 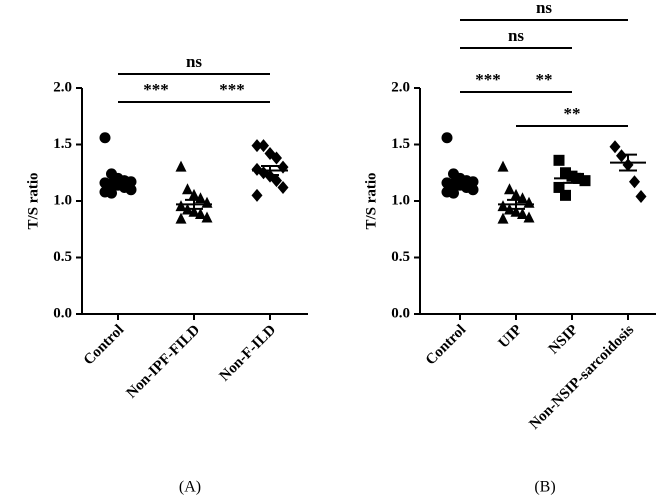 I want to click on x-tick-label: Non-IPF-FILD, so click(x=164, y=362).